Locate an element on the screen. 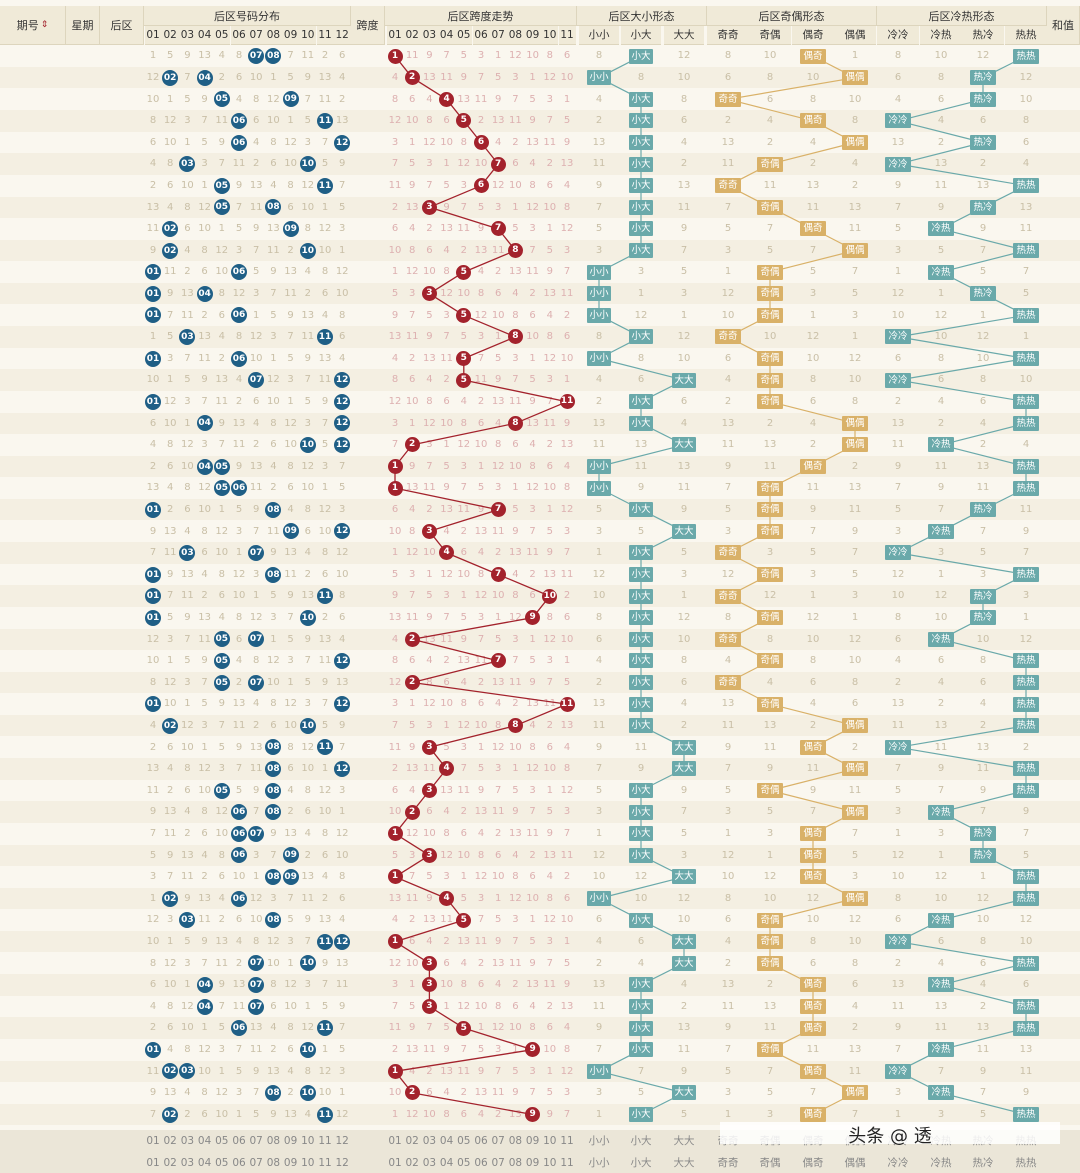 The width and height of the screenshot is (1080, 1173). table-row: 4 8 12 7 11 6 10 1 5 9 7 5 1 12 10 8 6 4 2 13 11 2 11 13 4 11 13 2 is located at coordinates (540, 1007).